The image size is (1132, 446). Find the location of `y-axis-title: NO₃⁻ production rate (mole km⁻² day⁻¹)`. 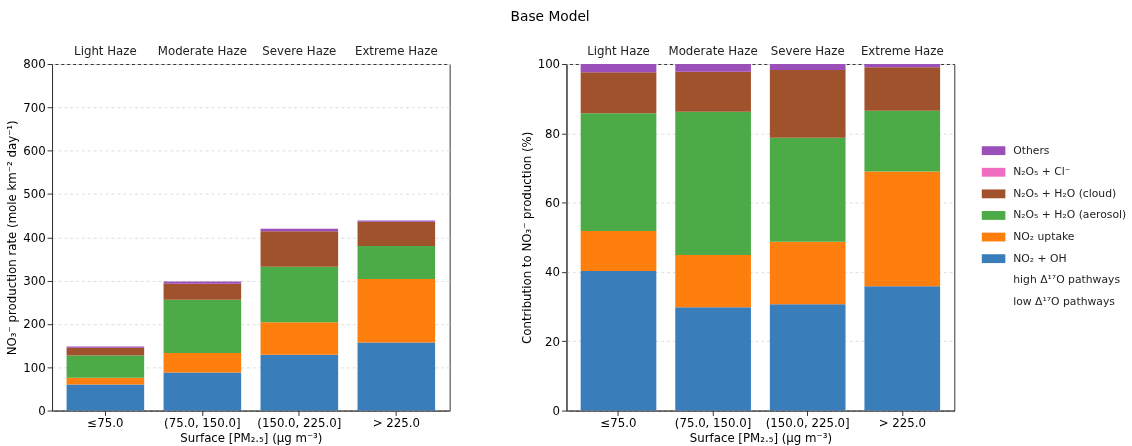

y-axis-title: NO₃⁻ production rate (mole km⁻² day⁻¹) is located at coordinates (12, 238).